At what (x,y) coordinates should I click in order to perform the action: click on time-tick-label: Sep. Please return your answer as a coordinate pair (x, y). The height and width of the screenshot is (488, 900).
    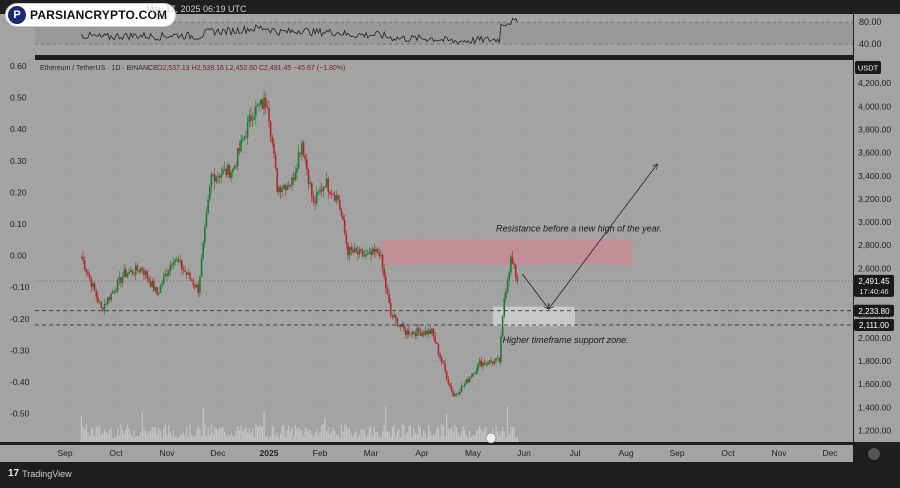
    Looking at the image, I should click on (64, 453).